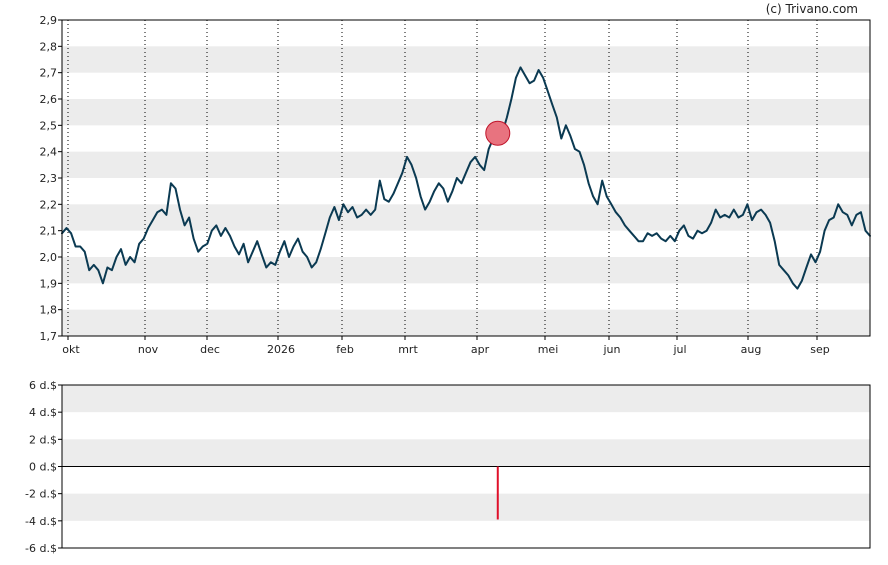 This screenshot has width=888, height=565. I want to click on price-x-tick-label: mei, so click(548, 349).